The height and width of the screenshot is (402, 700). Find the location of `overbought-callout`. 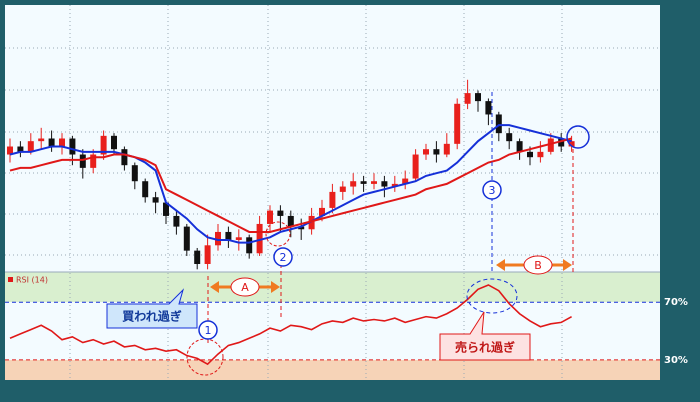

overbought-callout is located at coordinates (152, 308).